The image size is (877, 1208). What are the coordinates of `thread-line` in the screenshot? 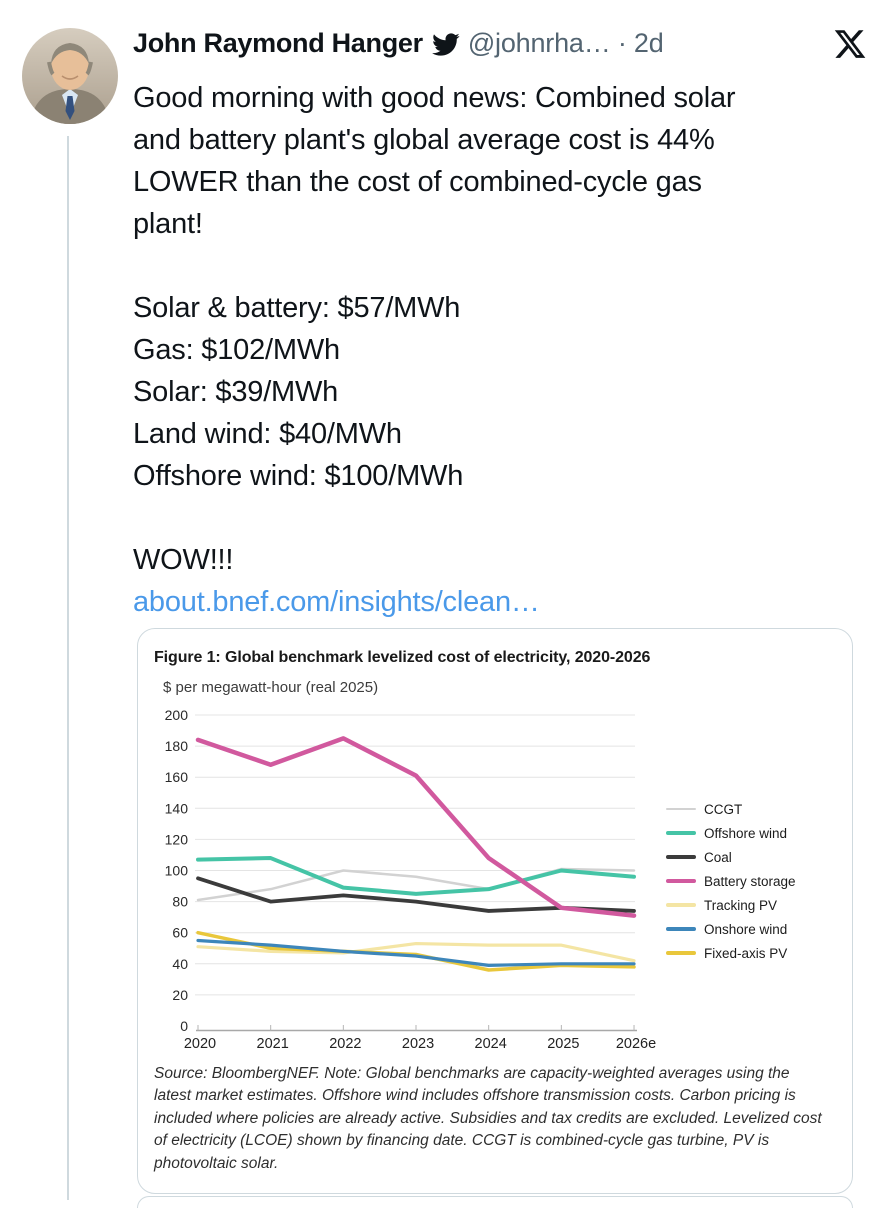 It's located at (68, 668).